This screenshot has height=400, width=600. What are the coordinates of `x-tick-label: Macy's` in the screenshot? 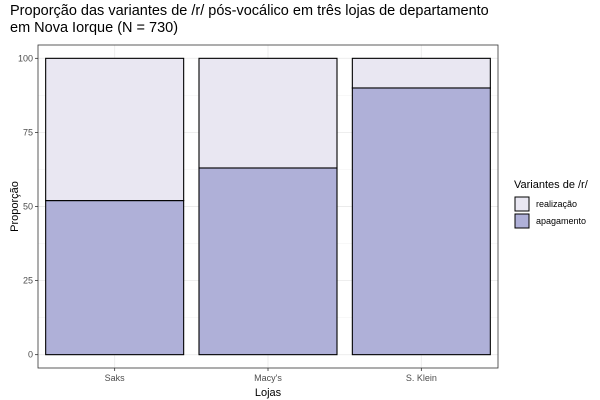 It's located at (268, 378).